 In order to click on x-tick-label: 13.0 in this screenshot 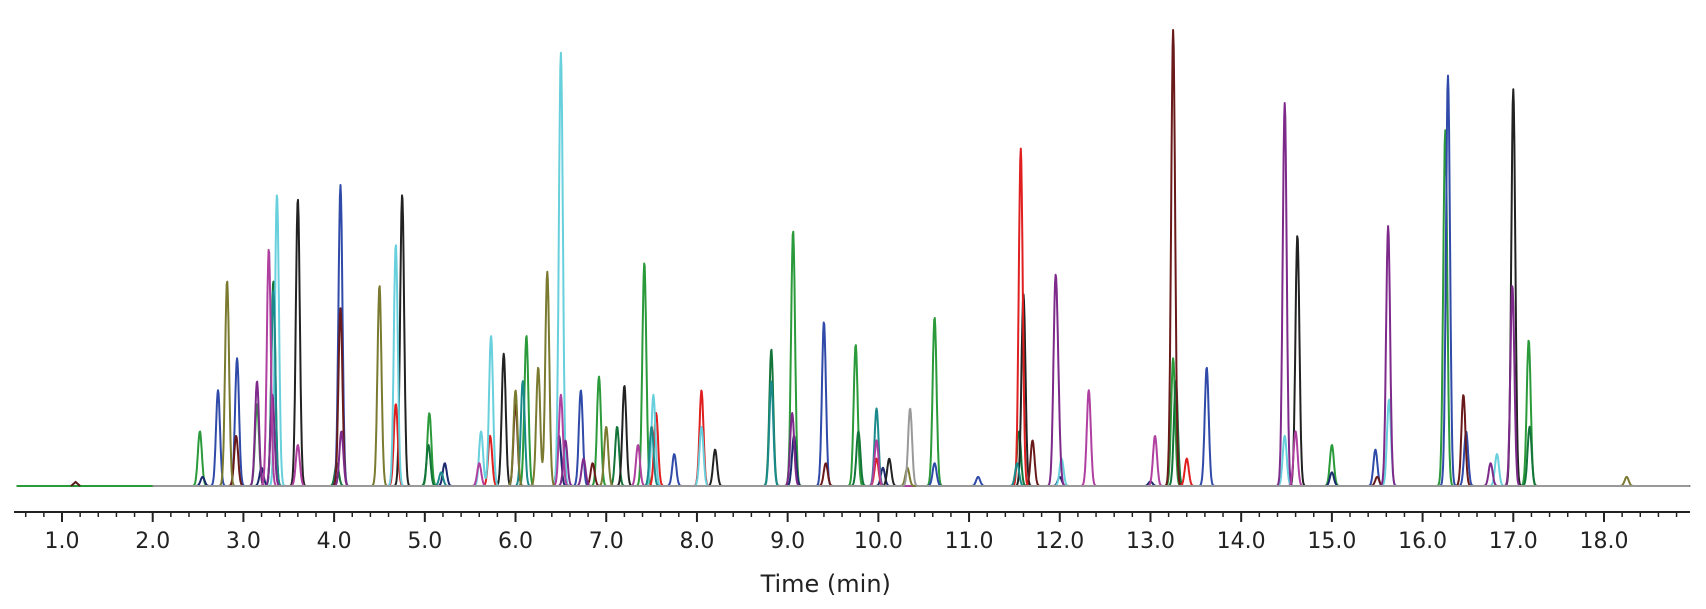, I will do `click(1150, 541)`.